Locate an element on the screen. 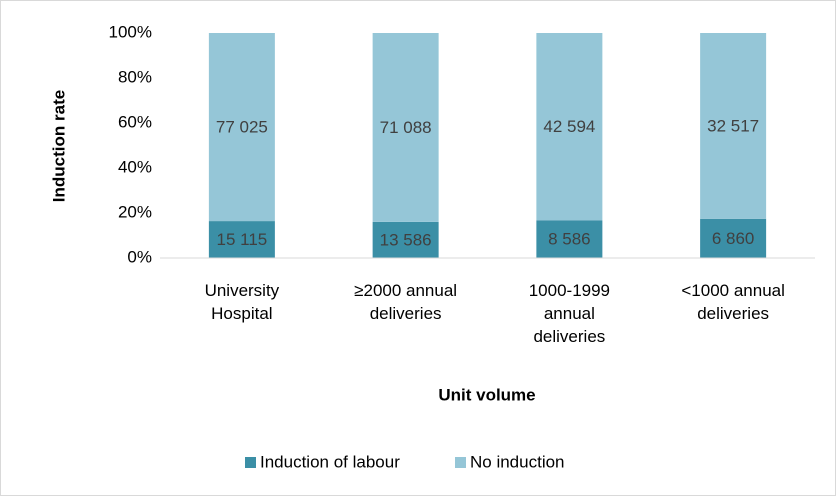  x-tick-label: University Hospital is located at coordinates (242, 302).